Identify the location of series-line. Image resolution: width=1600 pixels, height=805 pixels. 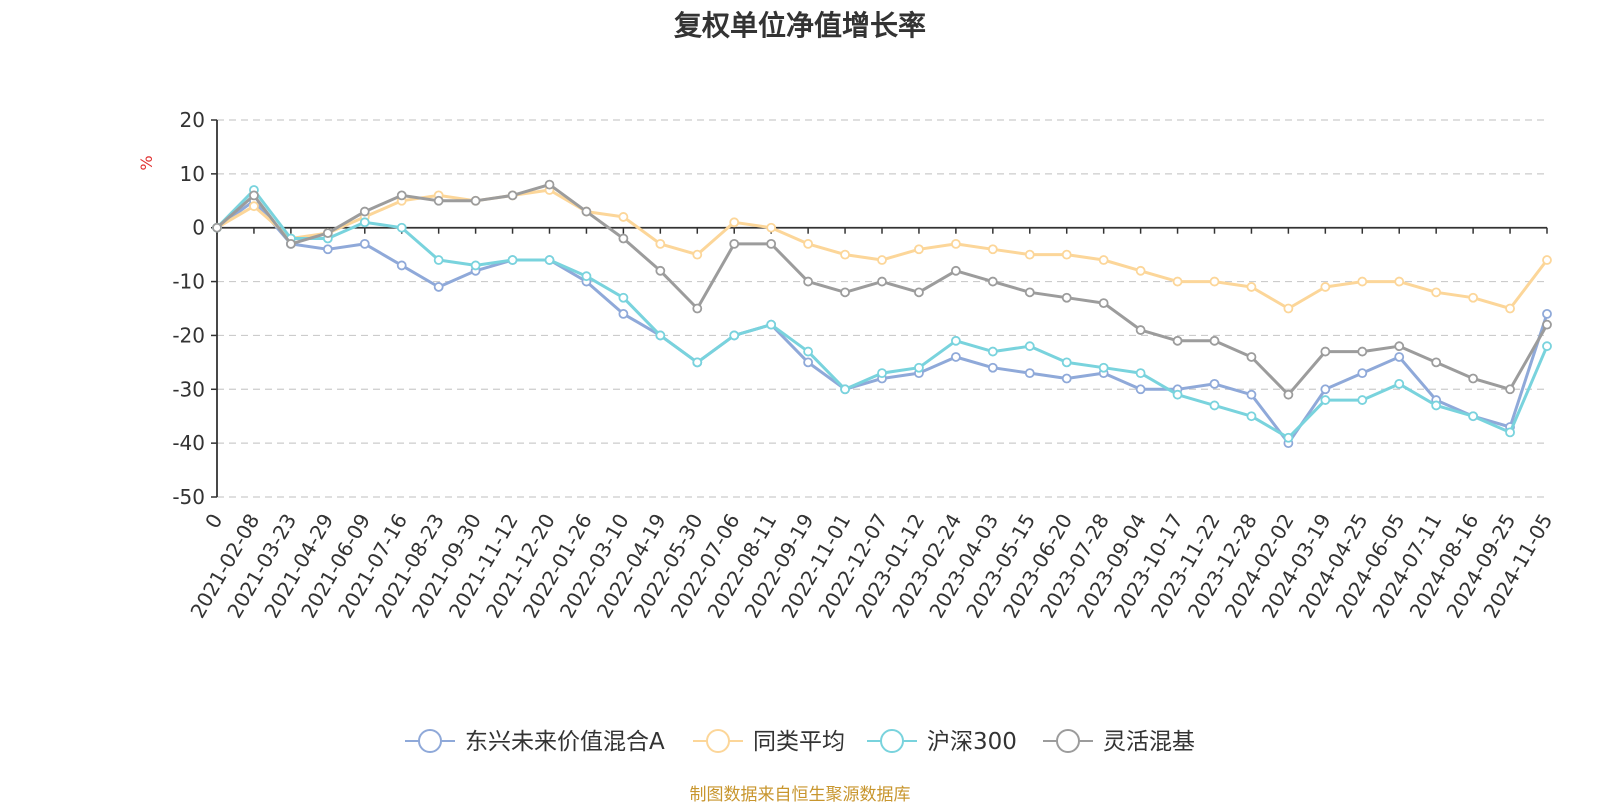
(882, 249).